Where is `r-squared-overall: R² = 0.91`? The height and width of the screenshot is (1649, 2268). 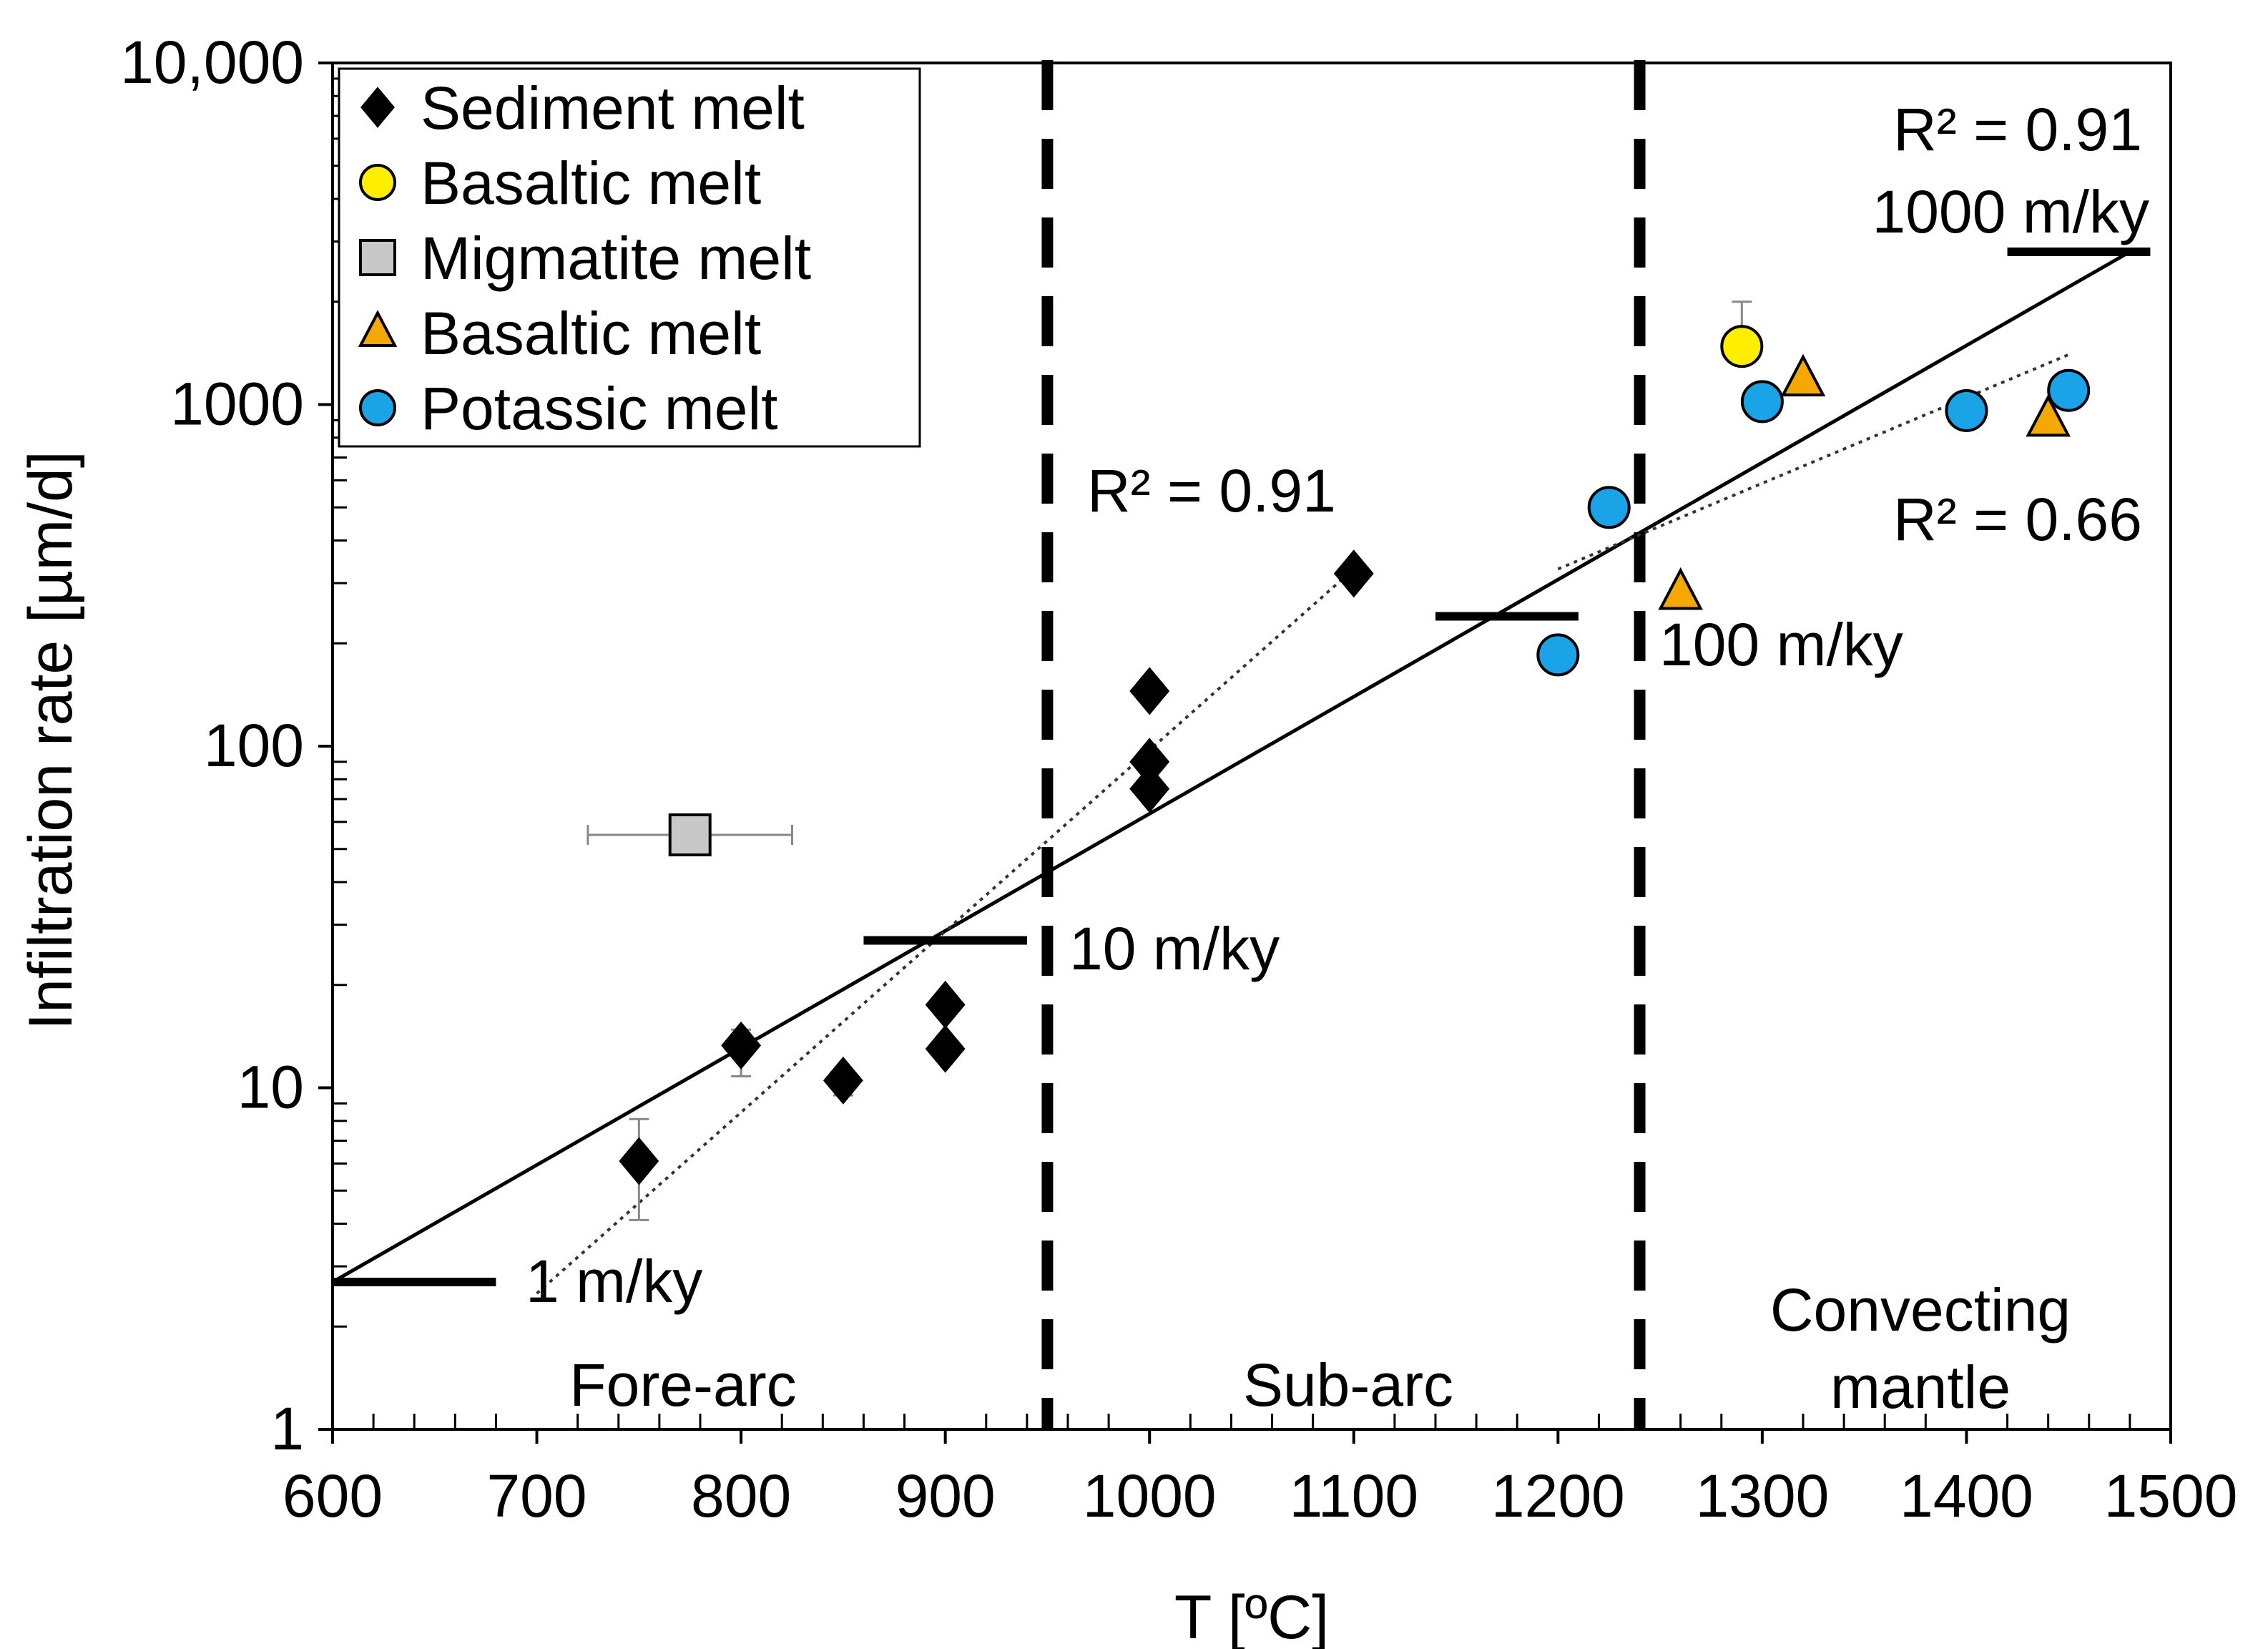 r-squared-overall: R² = 0.91 is located at coordinates (2017, 129).